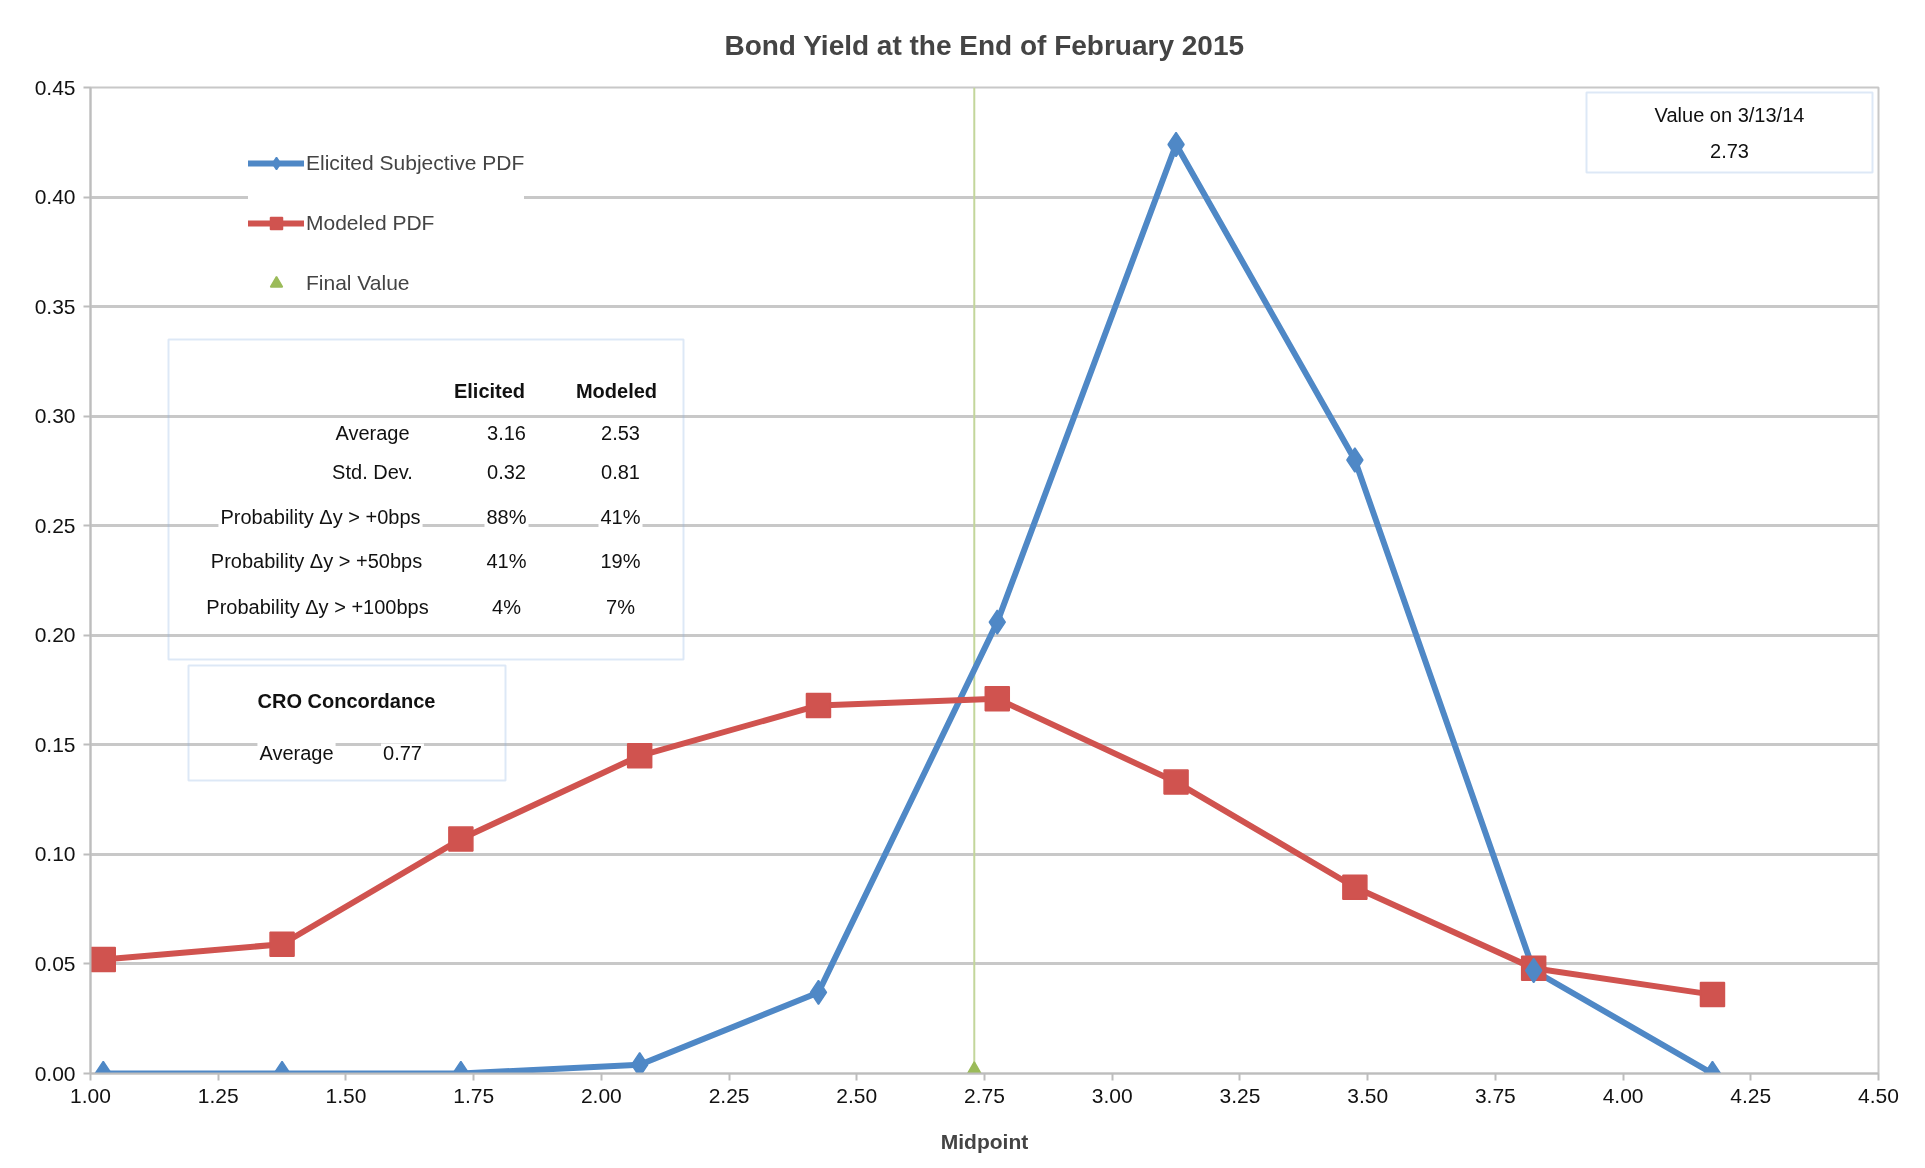  What do you see at coordinates (346, 1095) in the screenshot?
I see `x-tick-label: 1.50` at bounding box center [346, 1095].